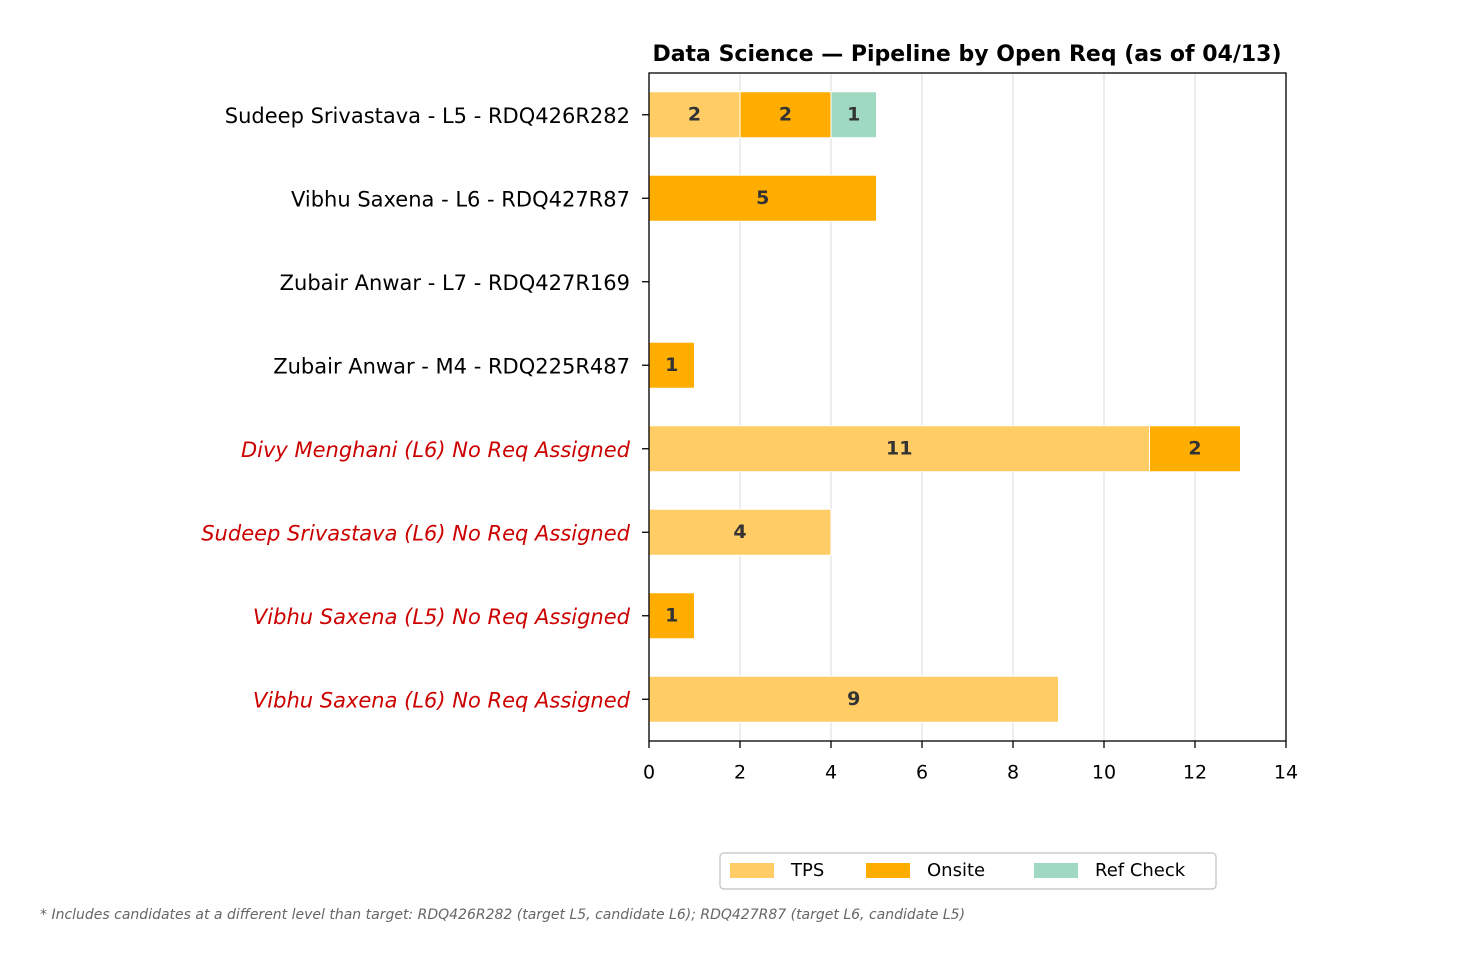 The image size is (1484, 966). I want to click on data-label: 9, so click(853, 699).